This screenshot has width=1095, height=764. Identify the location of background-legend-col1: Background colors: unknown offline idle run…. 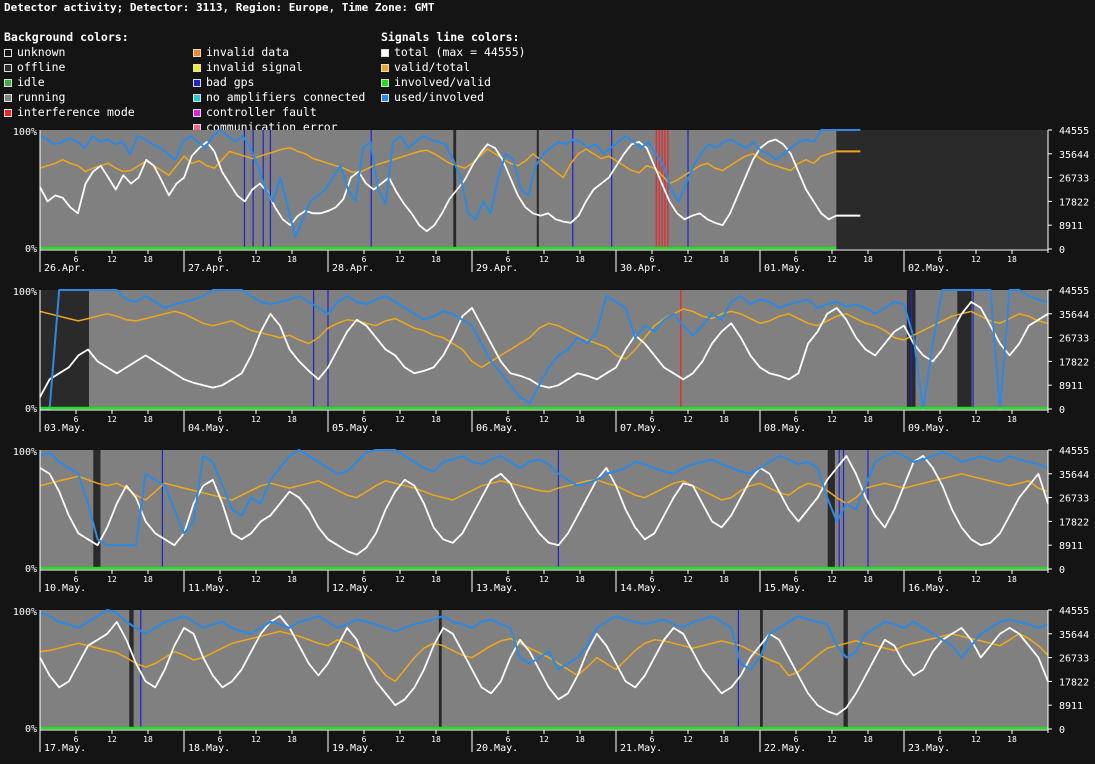
(69, 75).